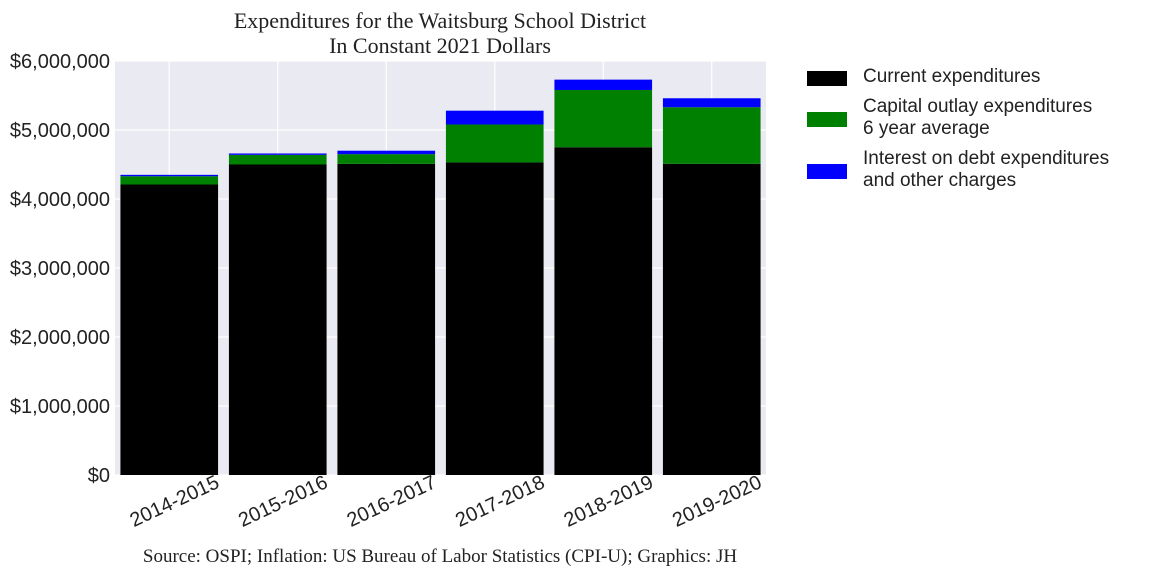  What do you see at coordinates (60, 338) in the screenshot?
I see `y-tick-label: $2,000,000` at bounding box center [60, 338].